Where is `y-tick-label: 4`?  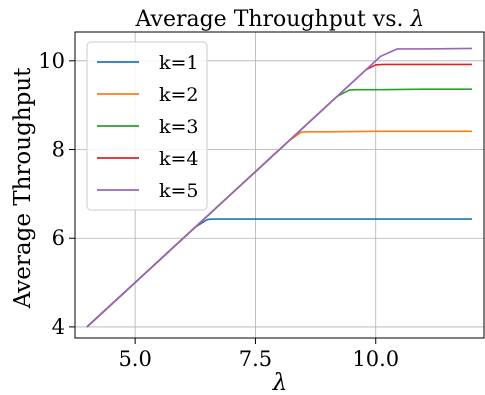
y-tick-label: 4 is located at coordinates (58, 327).